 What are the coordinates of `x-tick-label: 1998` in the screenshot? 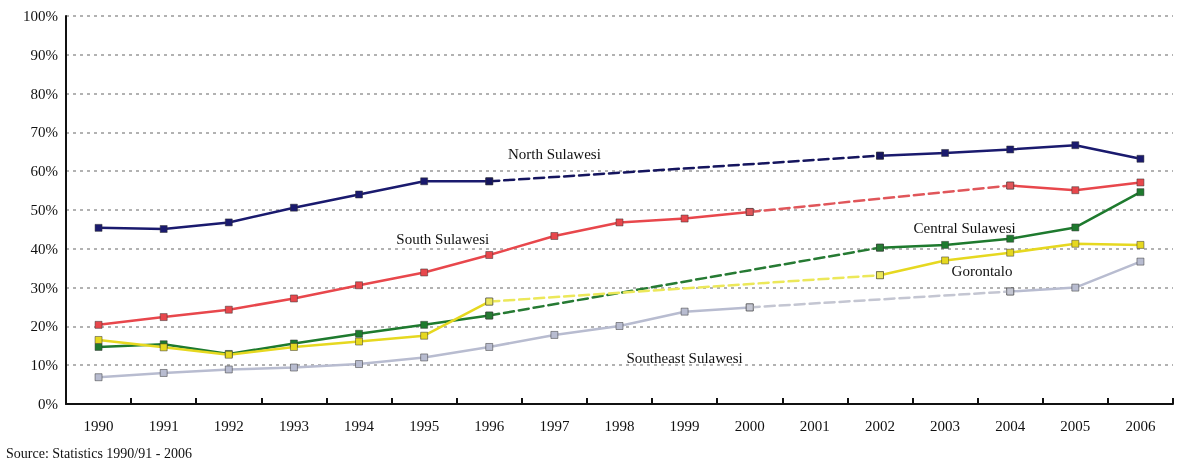 It's located at (619, 425).